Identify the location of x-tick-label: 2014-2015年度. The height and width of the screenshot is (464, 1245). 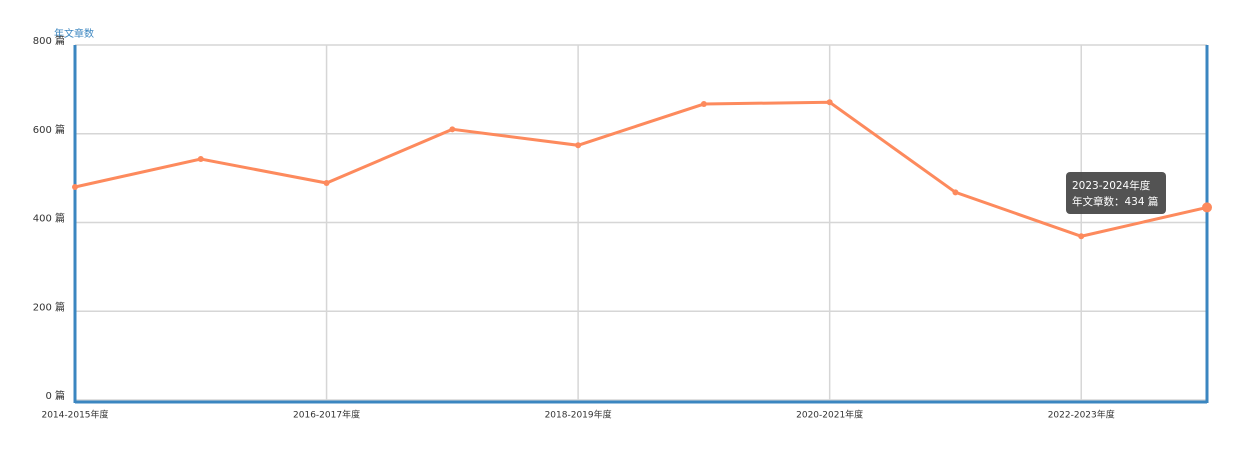
(74, 415).